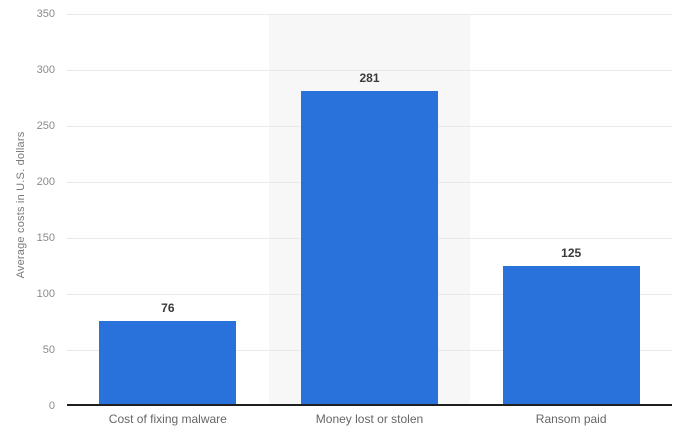  Describe the element at coordinates (168, 363) in the screenshot. I see `bar-cost-of-fixing-malware` at that location.